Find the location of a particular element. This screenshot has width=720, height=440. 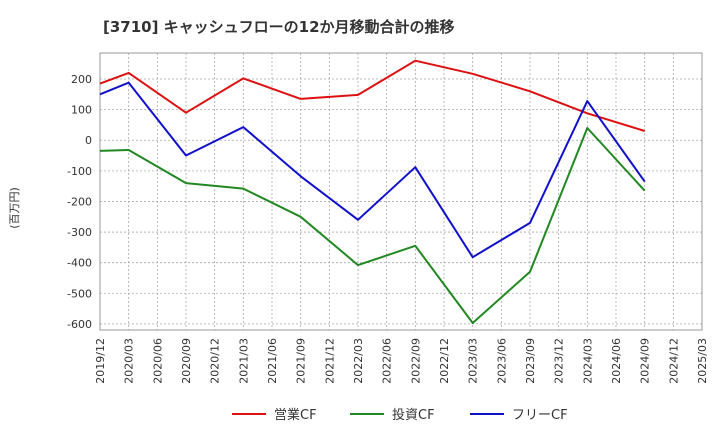

y-tick-label: 0 is located at coordinates (88, 140).